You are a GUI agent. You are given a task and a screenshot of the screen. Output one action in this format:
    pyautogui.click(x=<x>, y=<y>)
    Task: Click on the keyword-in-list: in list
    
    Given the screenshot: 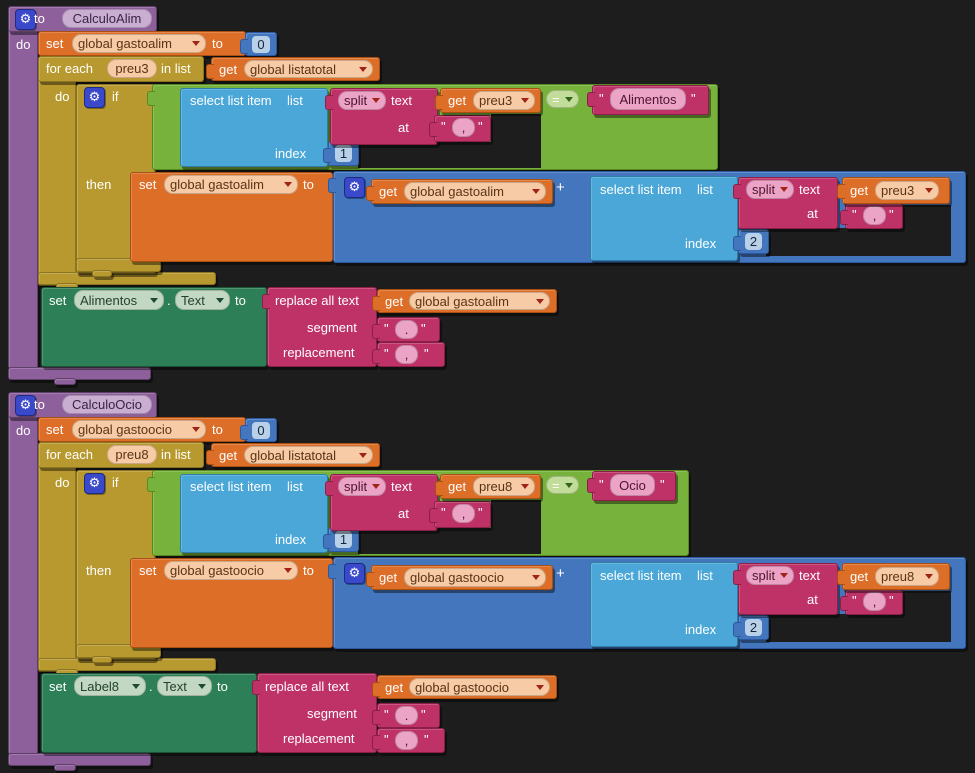 What is the action you would take?
    pyautogui.click(x=176, y=68)
    